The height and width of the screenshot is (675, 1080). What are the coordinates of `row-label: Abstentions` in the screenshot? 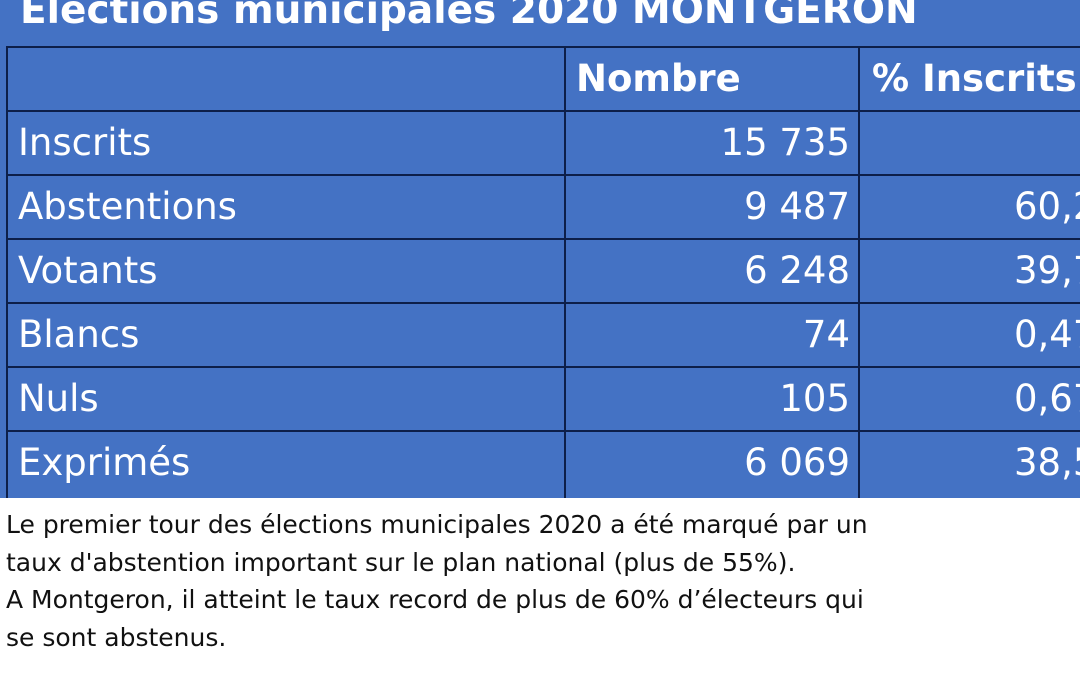 It's located at (286, 207).